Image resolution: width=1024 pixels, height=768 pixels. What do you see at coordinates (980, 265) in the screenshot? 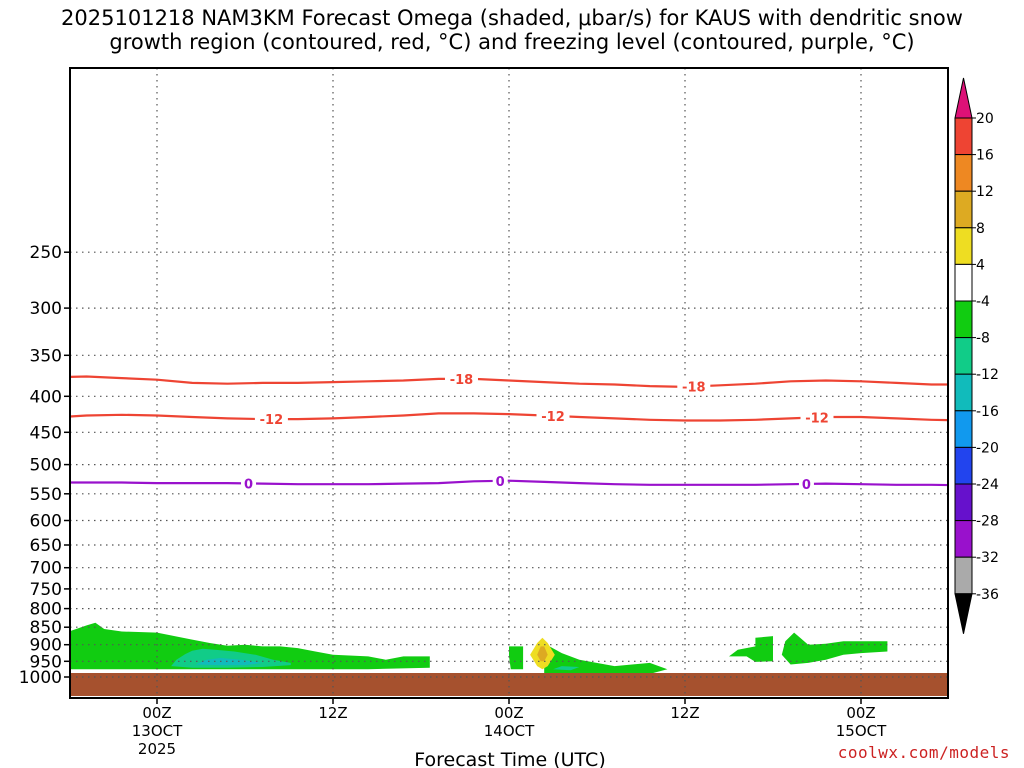
I see `colorbar-label: 4` at bounding box center [980, 265].